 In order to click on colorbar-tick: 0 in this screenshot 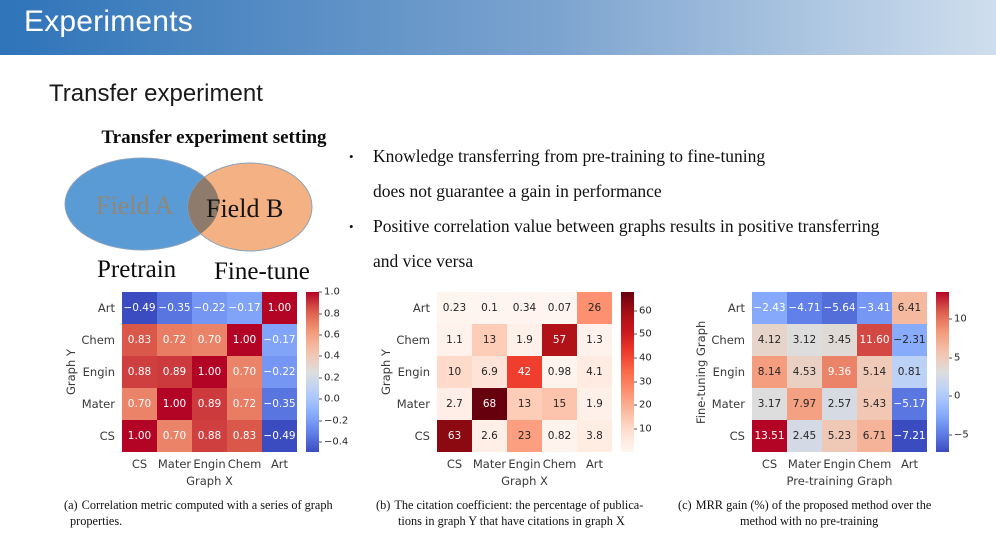, I will do `click(954, 396)`.